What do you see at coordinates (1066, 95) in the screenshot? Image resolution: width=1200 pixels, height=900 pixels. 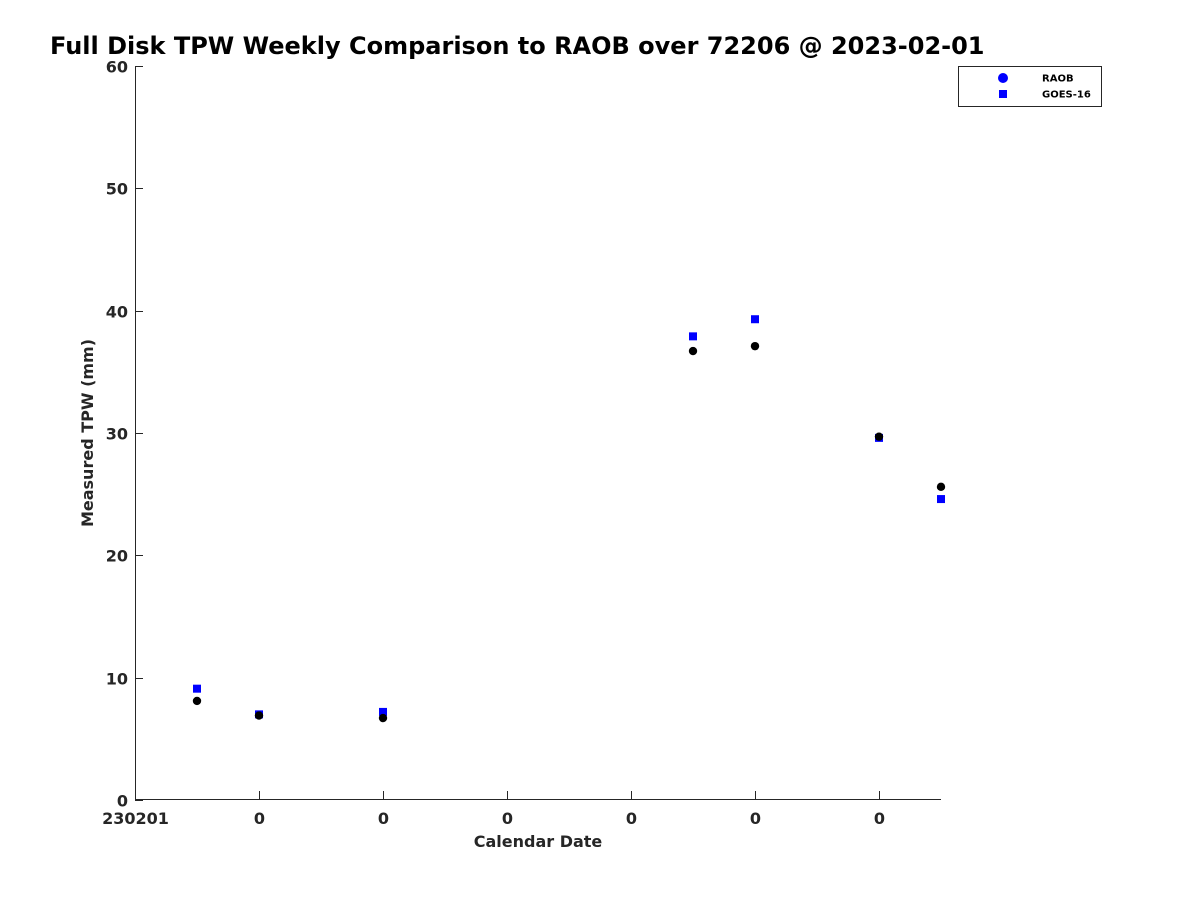 I see `legend-label: GOES-16` at bounding box center [1066, 95].